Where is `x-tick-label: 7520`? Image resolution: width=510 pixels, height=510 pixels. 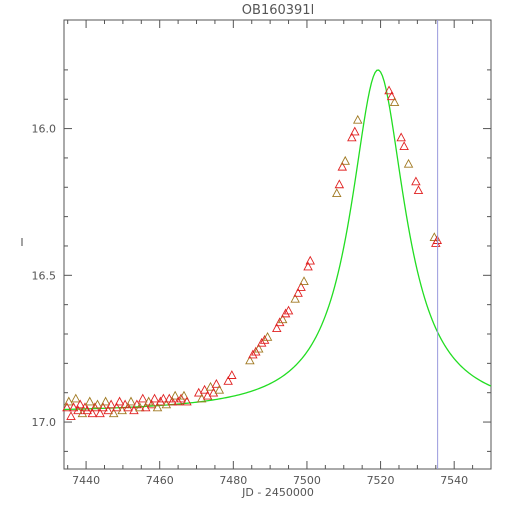 x-tick-label: 7520 is located at coordinates (381, 480).